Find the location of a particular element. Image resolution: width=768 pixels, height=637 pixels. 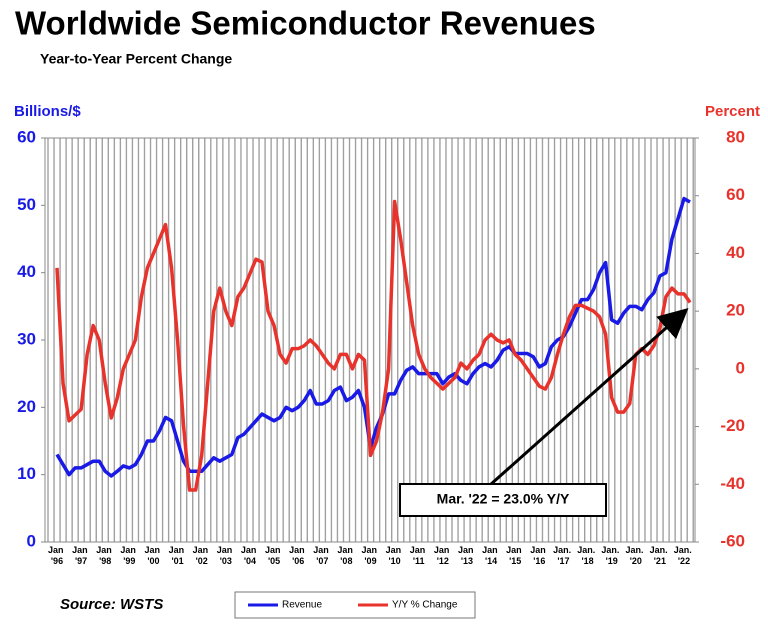

x-tick-label: Jan. '22 is located at coordinates (684, 555).